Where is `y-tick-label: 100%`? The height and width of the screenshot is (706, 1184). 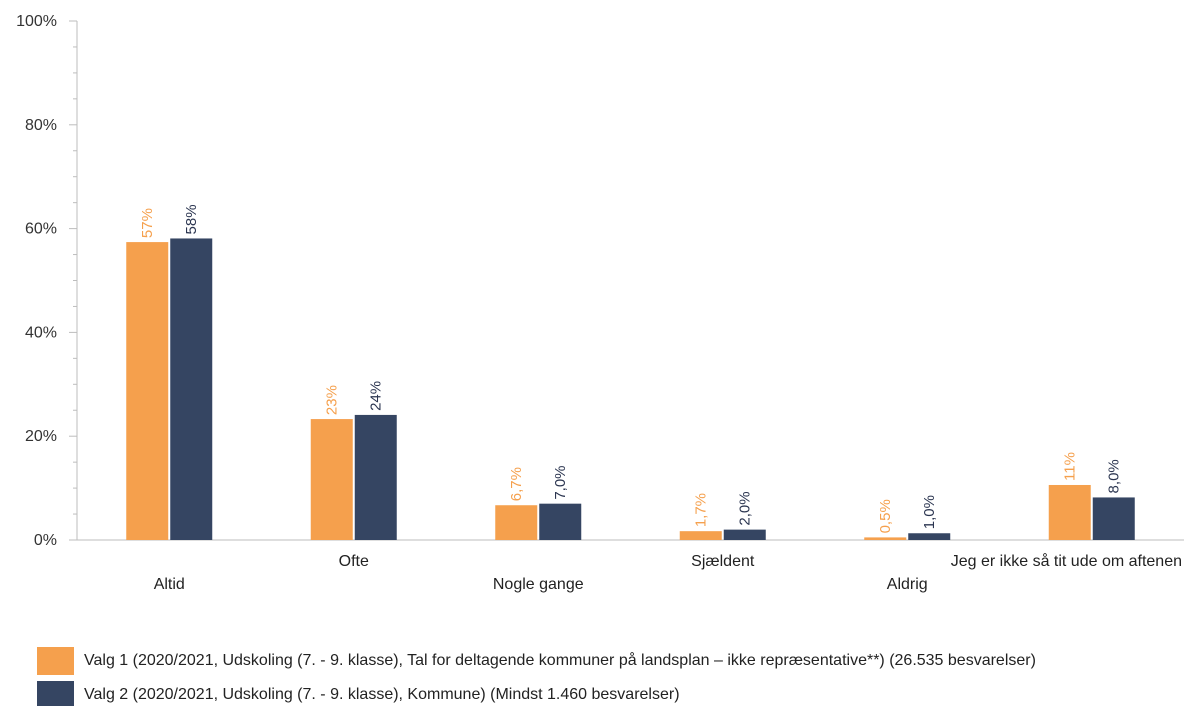
y-tick-label: 100% is located at coordinates (36, 21).